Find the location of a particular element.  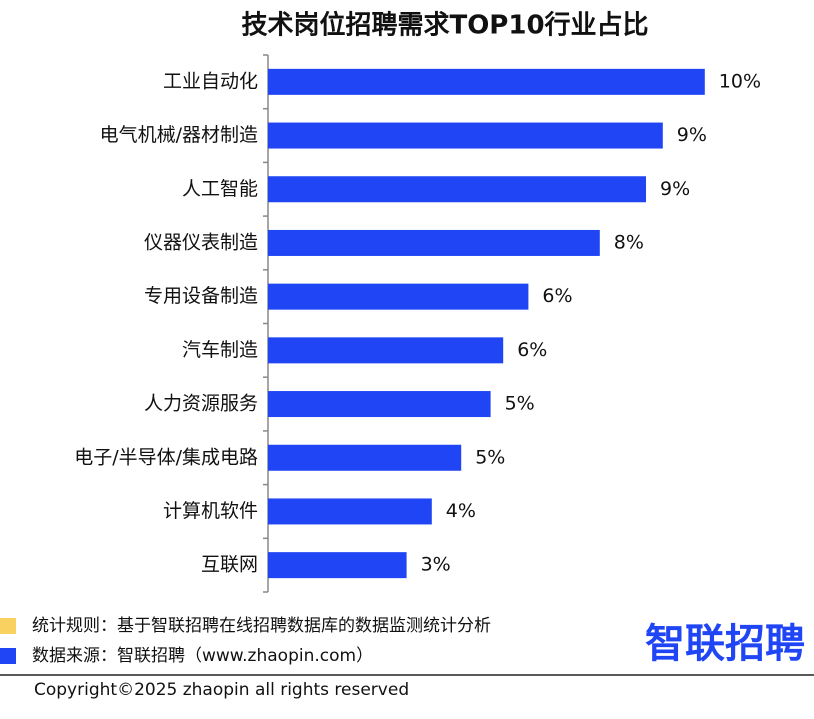

y-tick-label: 工业自动化 is located at coordinates (210, 81).